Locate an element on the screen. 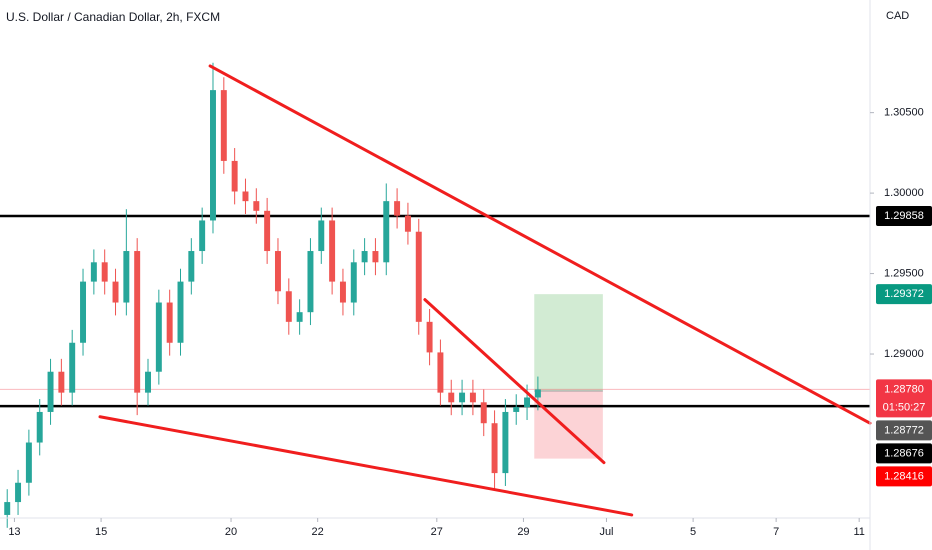  y-tick-label: 1.30500 is located at coordinates (904, 113).